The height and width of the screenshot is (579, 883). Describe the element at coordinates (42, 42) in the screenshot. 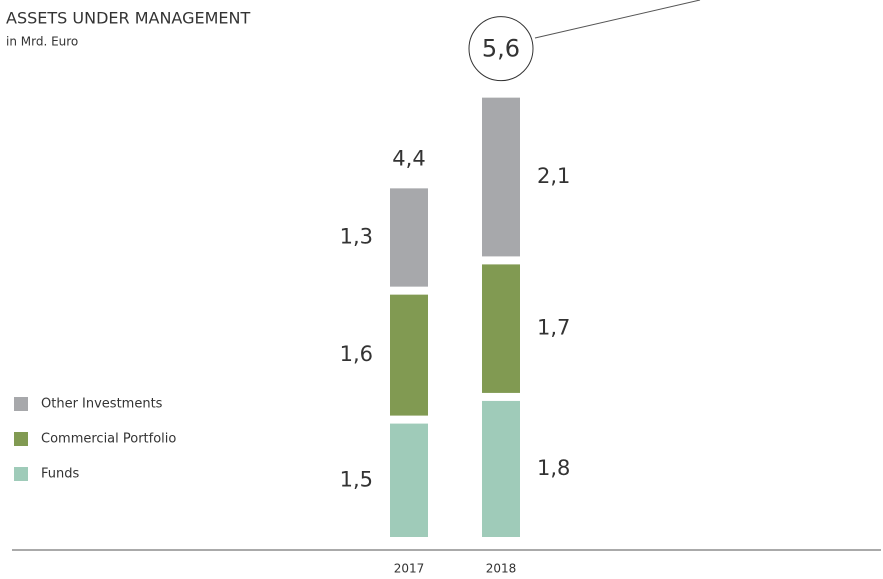

I see `chart-subtitle: in Mrd. Euro` at that location.